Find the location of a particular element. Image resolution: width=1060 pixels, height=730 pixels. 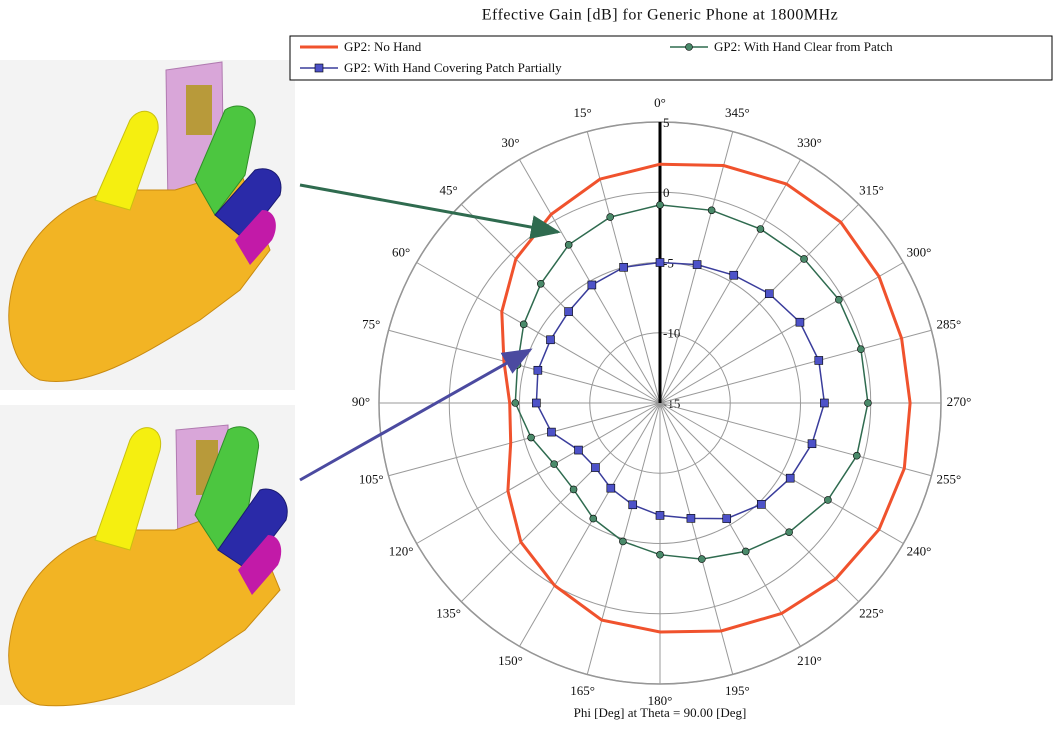

legend-box is located at coordinates (671, 58).